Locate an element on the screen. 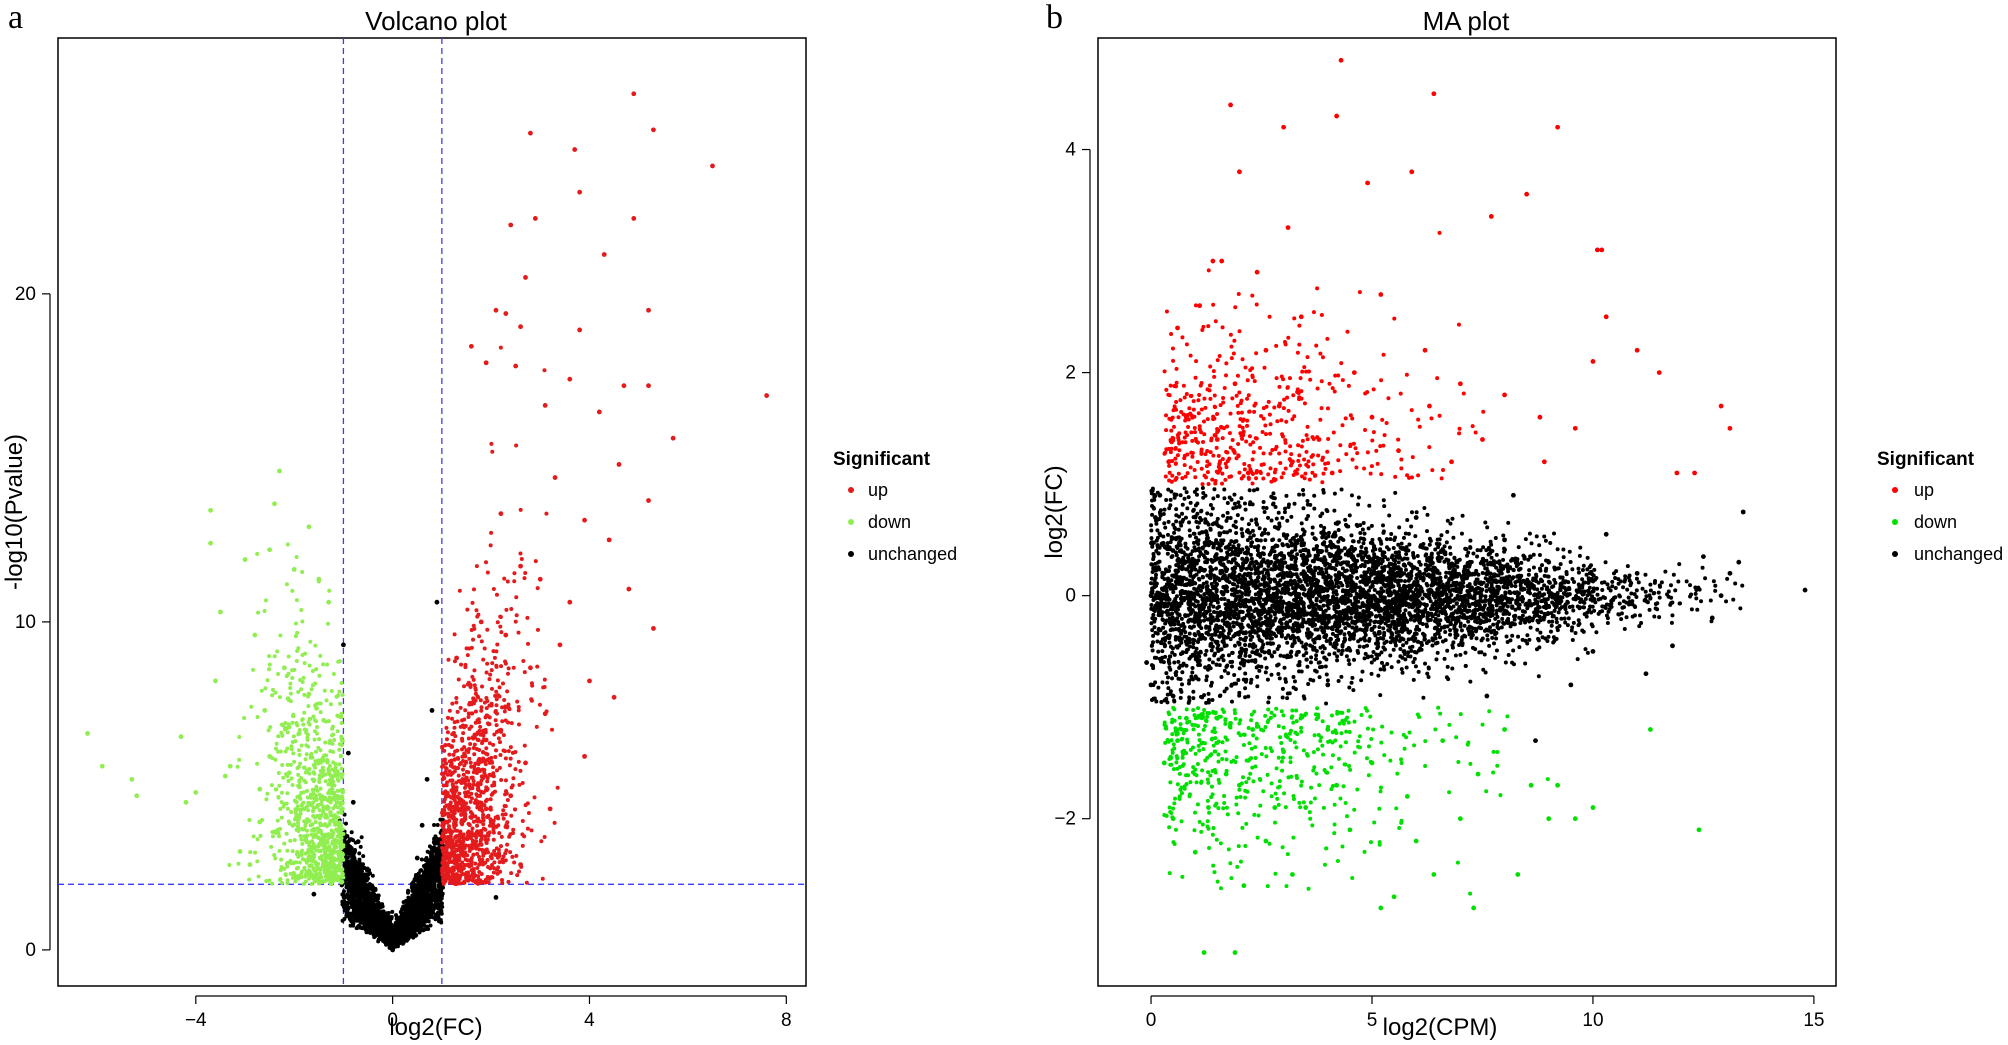 The height and width of the screenshot is (1045, 2008). volcano-y-axis-label: -log10(Pvalue) is located at coordinates (14, 512).